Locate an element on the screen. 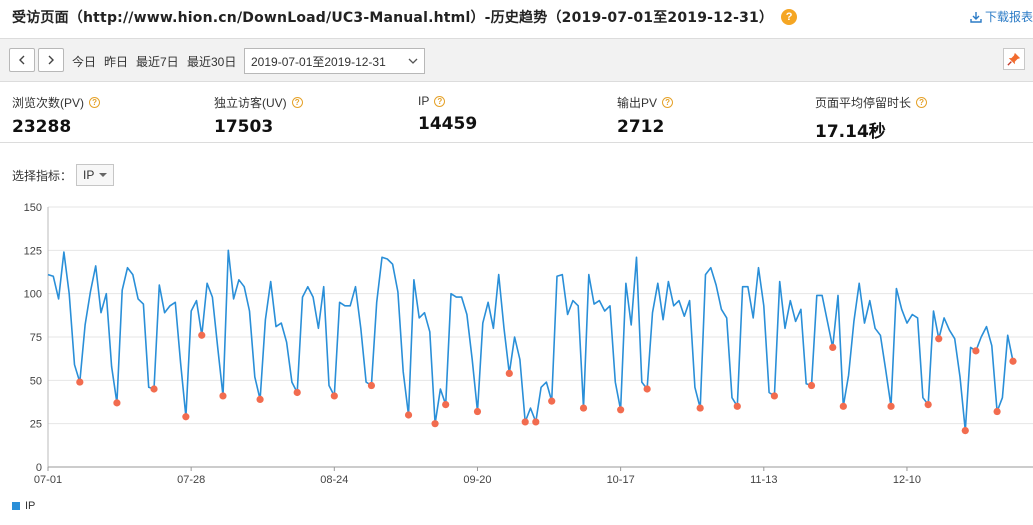 The image size is (1033, 525). stat-uv-label: 独立访客(UV) is located at coordinates (250, 103).